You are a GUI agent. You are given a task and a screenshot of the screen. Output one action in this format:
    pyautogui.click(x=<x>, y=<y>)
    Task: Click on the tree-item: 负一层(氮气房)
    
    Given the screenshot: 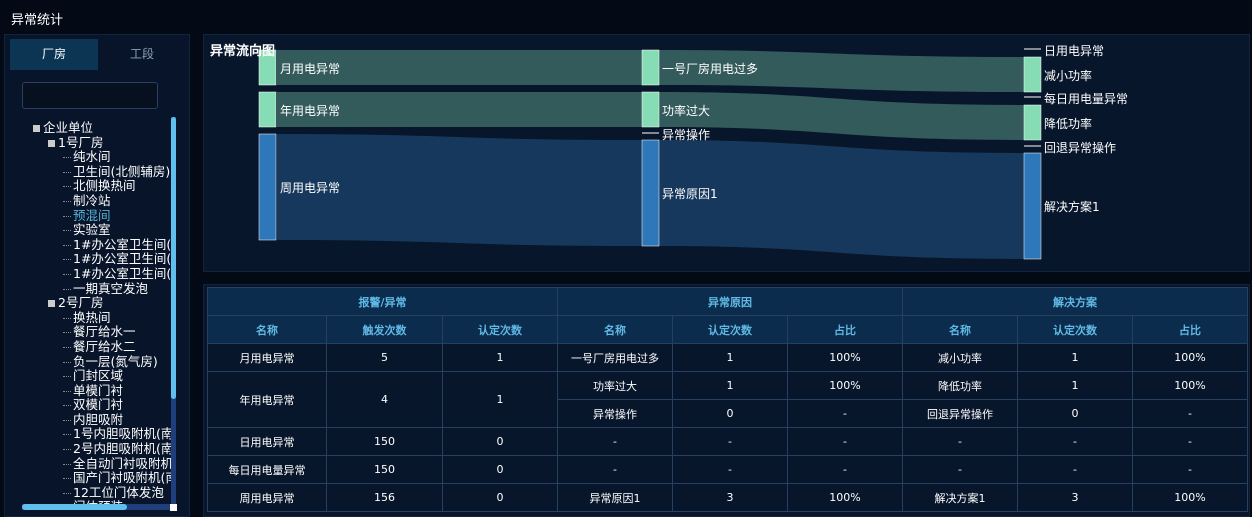 What is the action you would take?
    pyautogui.click(x=99, y=361)
    